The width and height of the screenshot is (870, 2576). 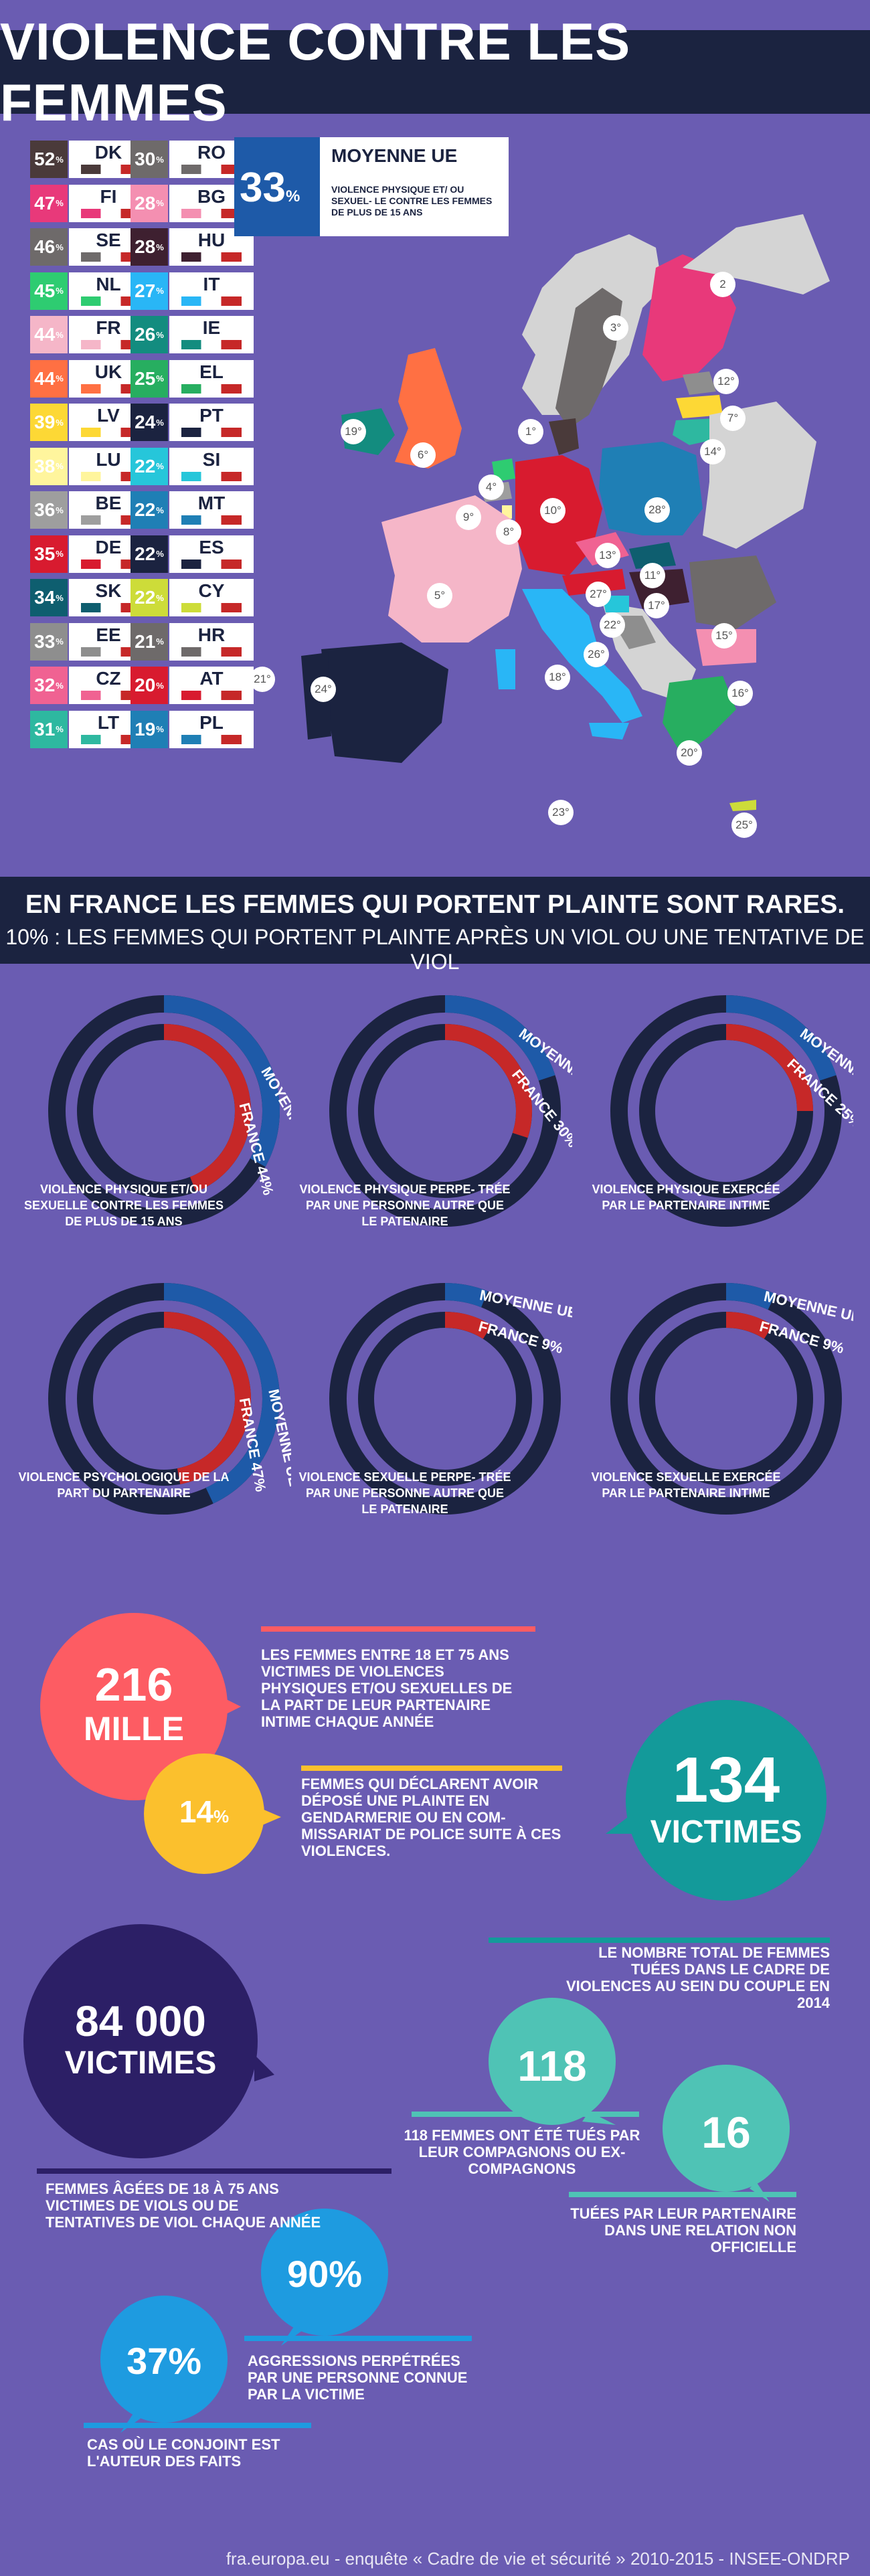 What do you see at coordinates (712, 451) in the screenshot?
I see `map-rank-marker: 14°` at bounding box center [712, 451].